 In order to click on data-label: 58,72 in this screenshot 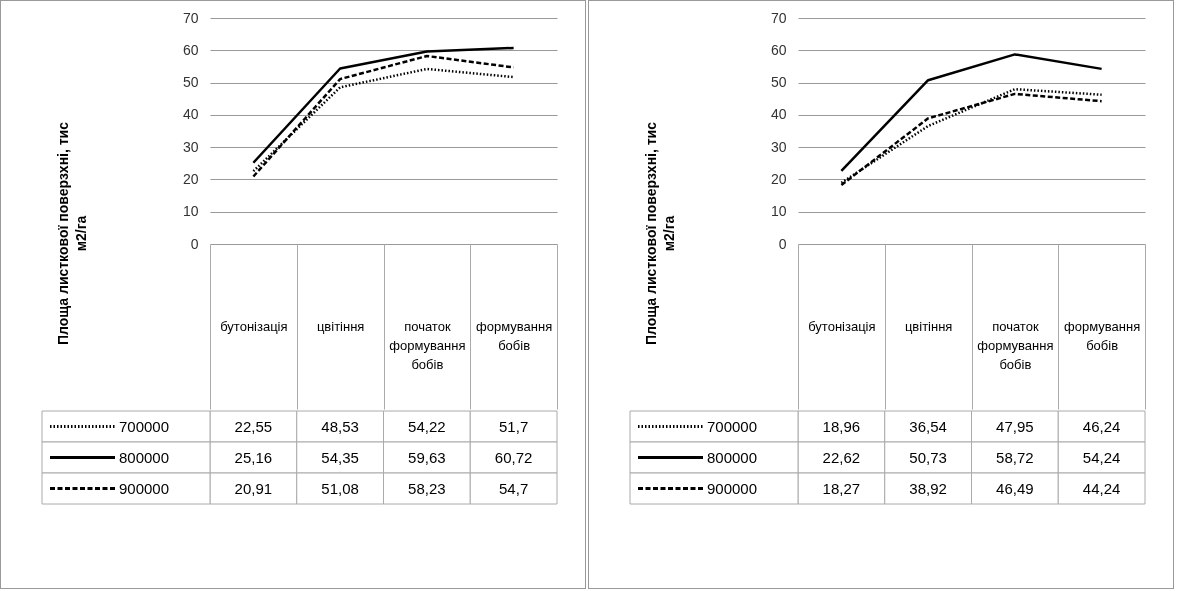, I will do `click(1015, 457)`.